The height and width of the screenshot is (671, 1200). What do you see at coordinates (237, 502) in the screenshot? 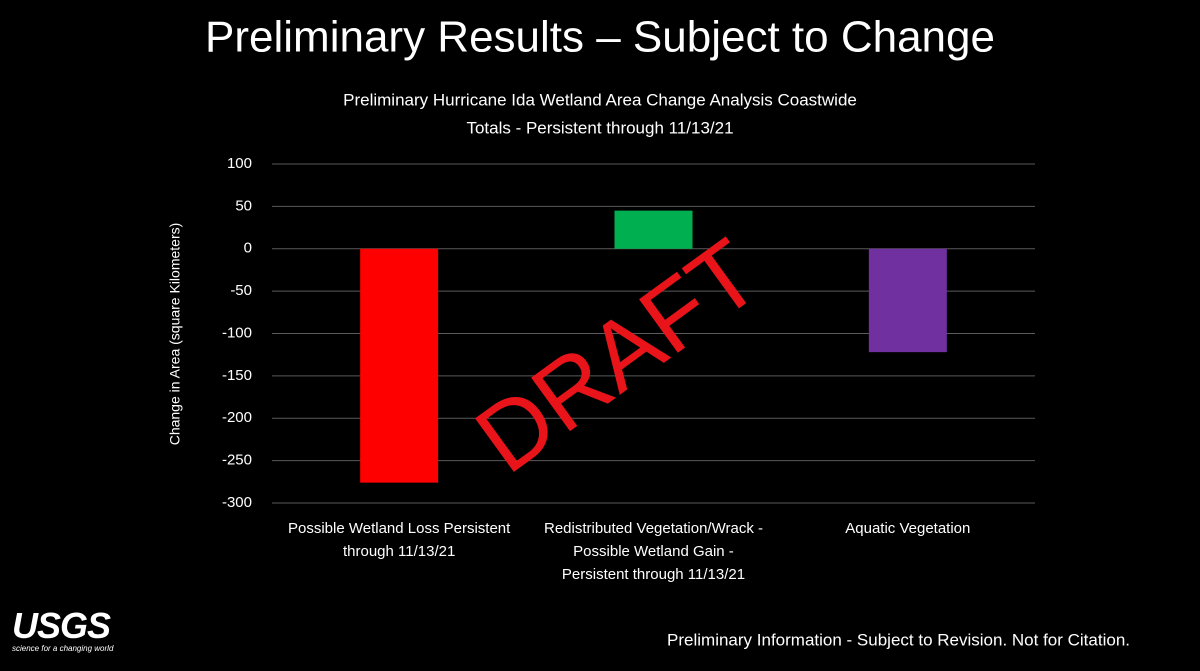
I see `y-tick-label: -300` at bounding box center [237, 502].